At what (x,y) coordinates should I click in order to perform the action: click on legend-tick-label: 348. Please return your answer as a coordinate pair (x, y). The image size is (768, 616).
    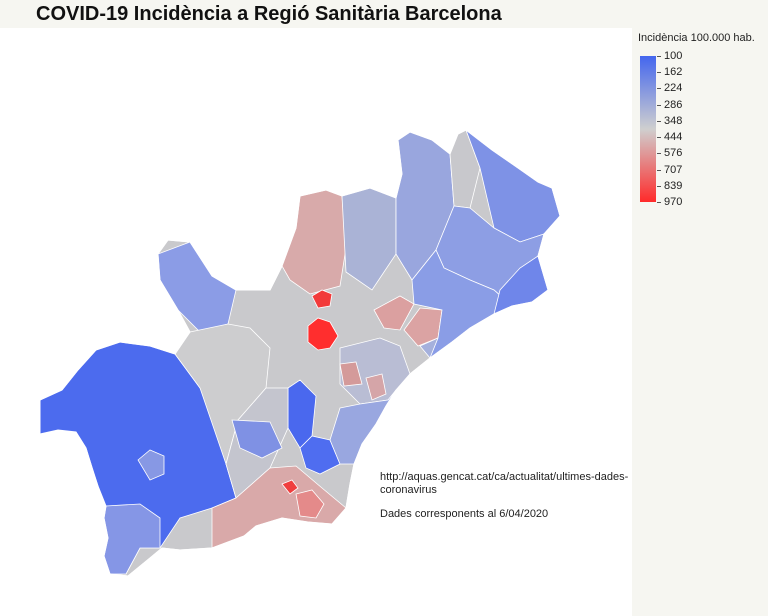
    Looking at the image, I should click on (673, 121).